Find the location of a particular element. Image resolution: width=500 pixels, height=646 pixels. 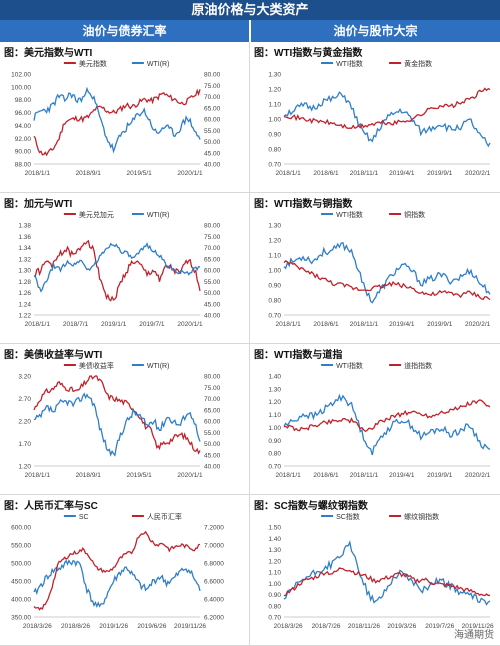

x-tick-label: 2019/1/26 is located at coordinates (113, 626).